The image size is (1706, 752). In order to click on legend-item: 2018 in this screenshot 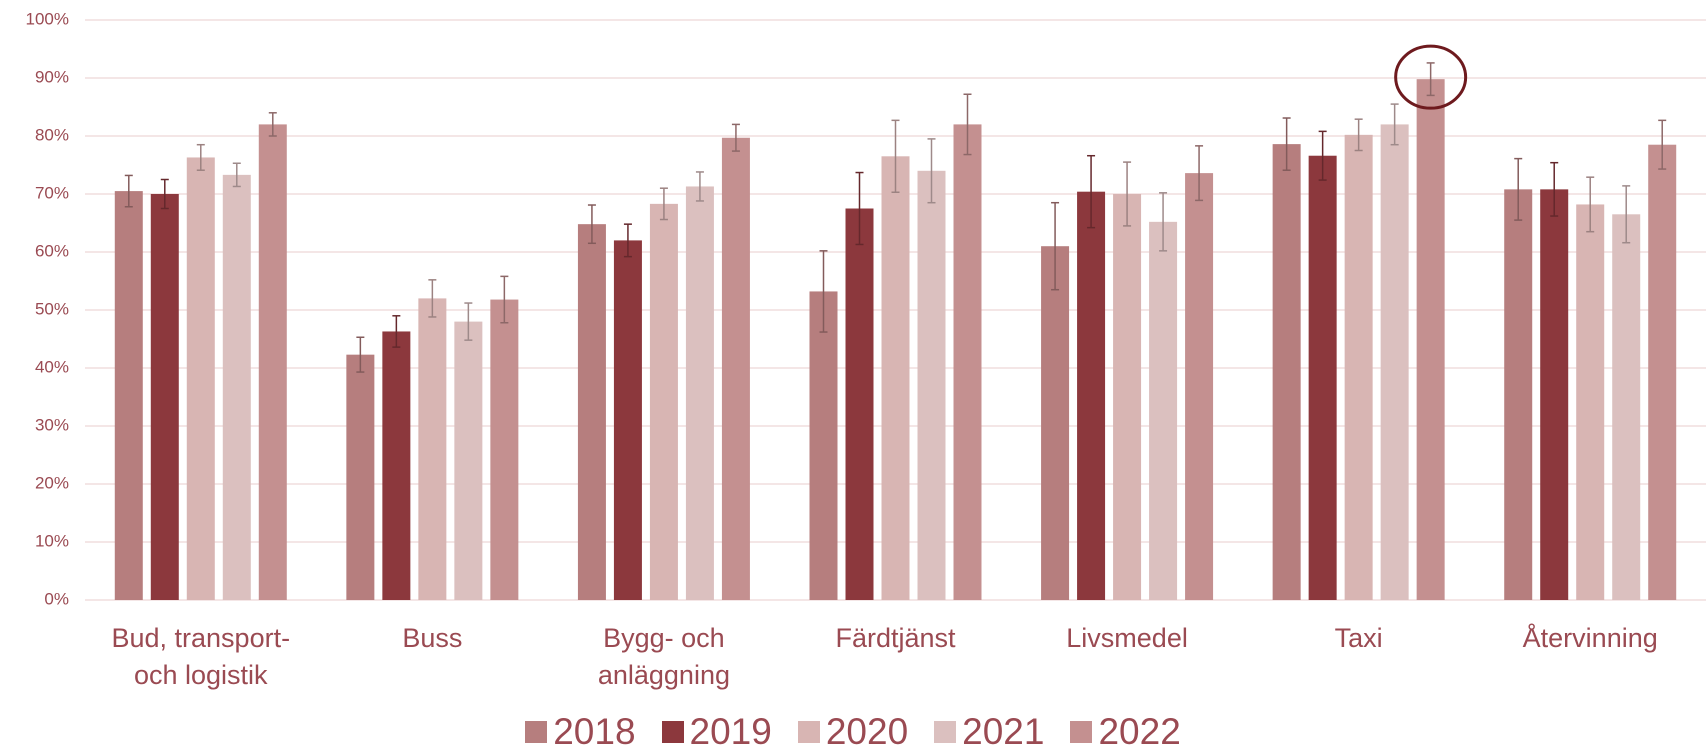, I will do `click(580, 732)`.